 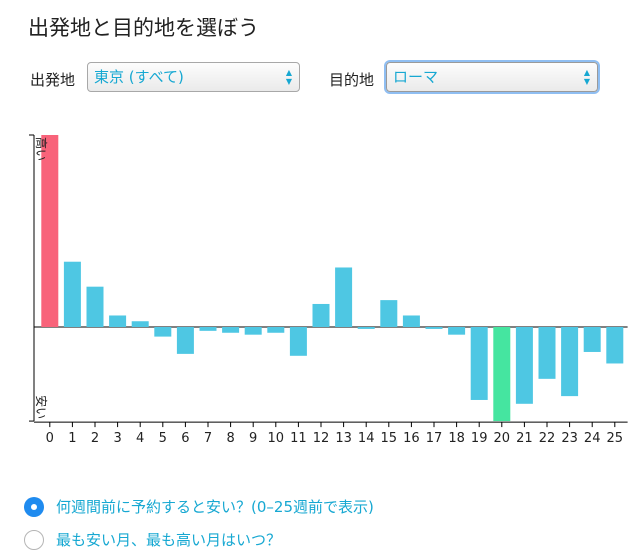 I want to click on x-tick-label: 14, so click(x=366, y=438).